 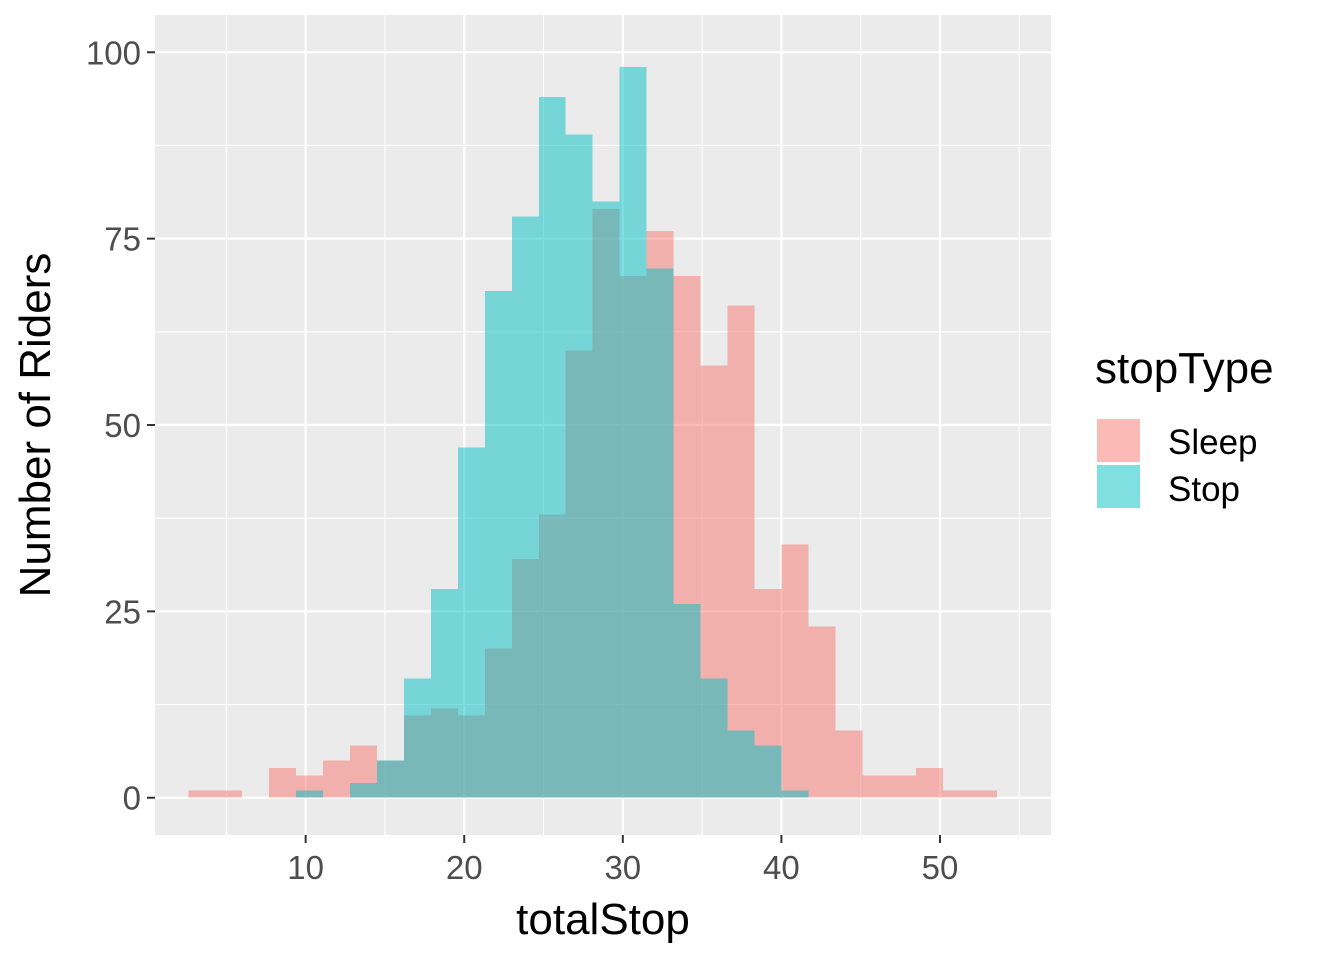 I want to click on legend-label-sleep: Sleep, so click(x=1213, y=442).